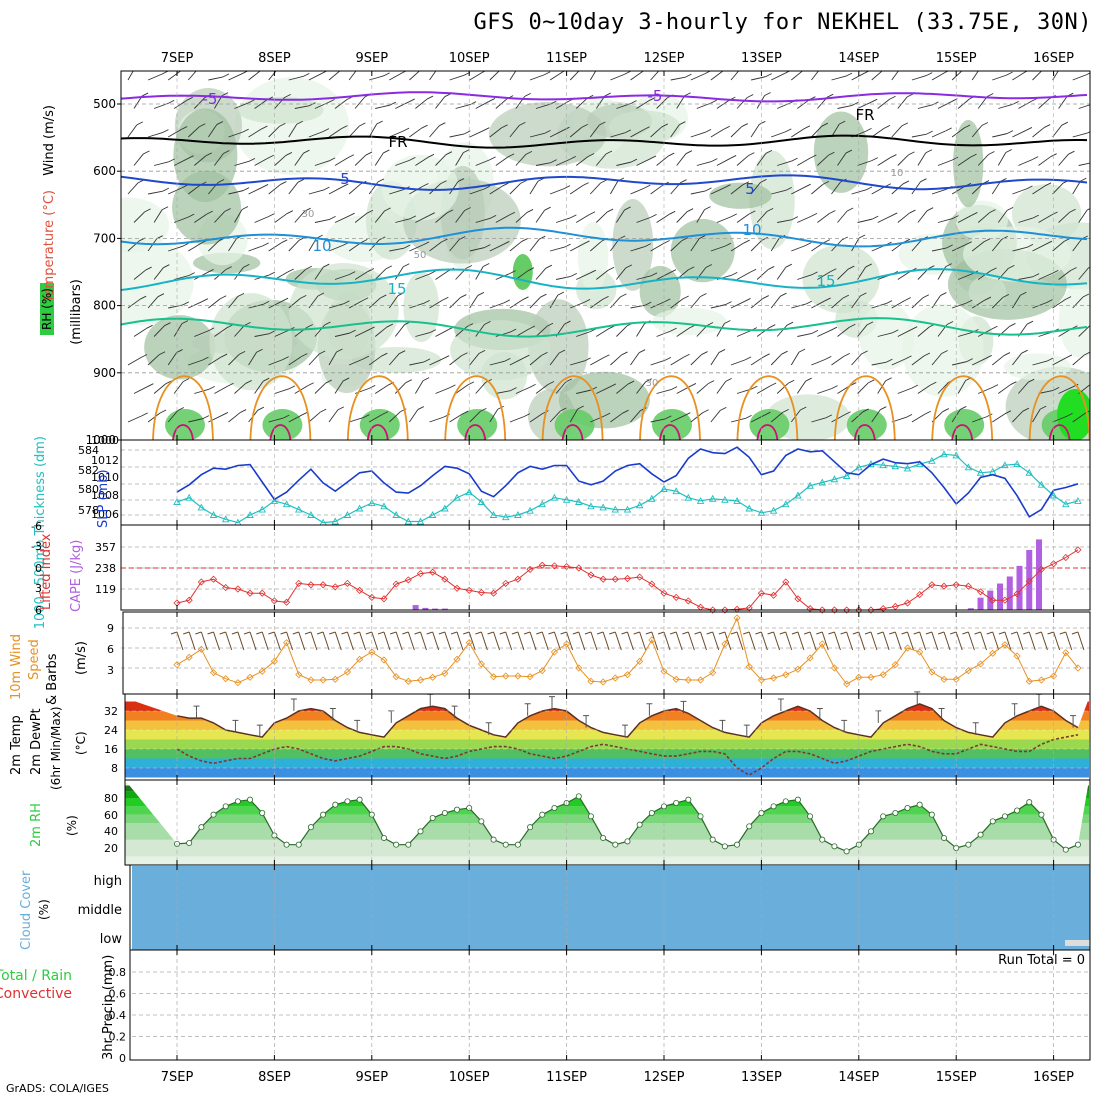 This screenshot has width=1100, height=1100. I want to click on contour-label: FR, so click(397, 142).